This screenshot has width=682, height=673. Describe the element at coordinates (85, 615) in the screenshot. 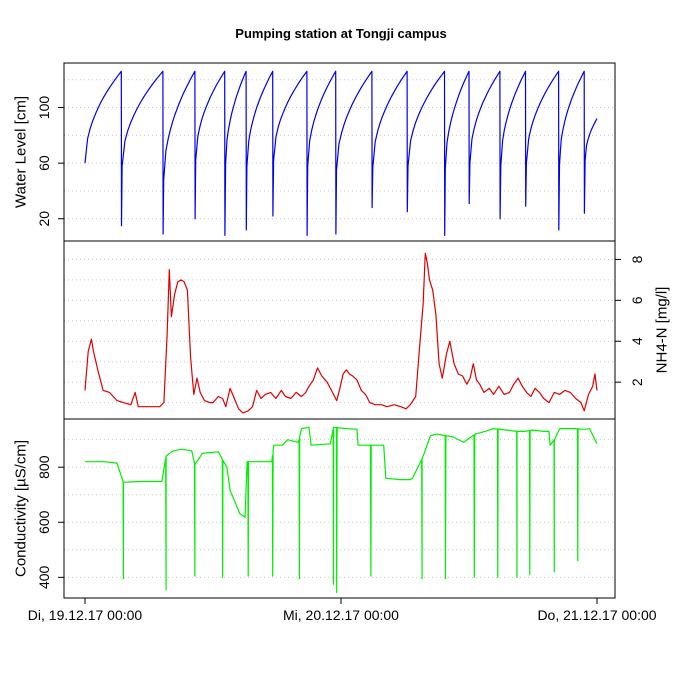

I see `x-tick-label: Di, 19.12.17 00:00` at that location.